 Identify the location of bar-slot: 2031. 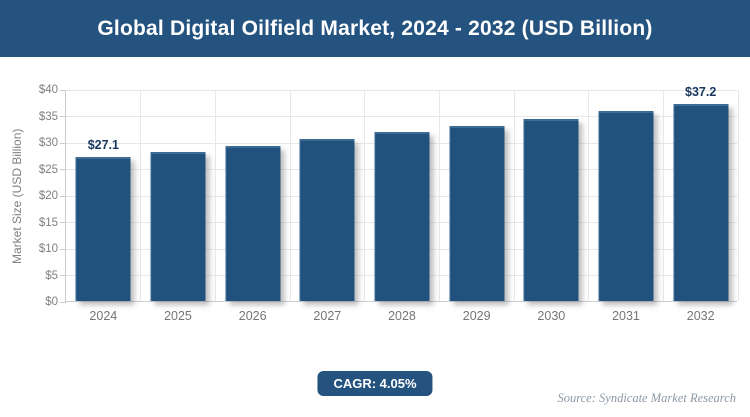
(626, 206).